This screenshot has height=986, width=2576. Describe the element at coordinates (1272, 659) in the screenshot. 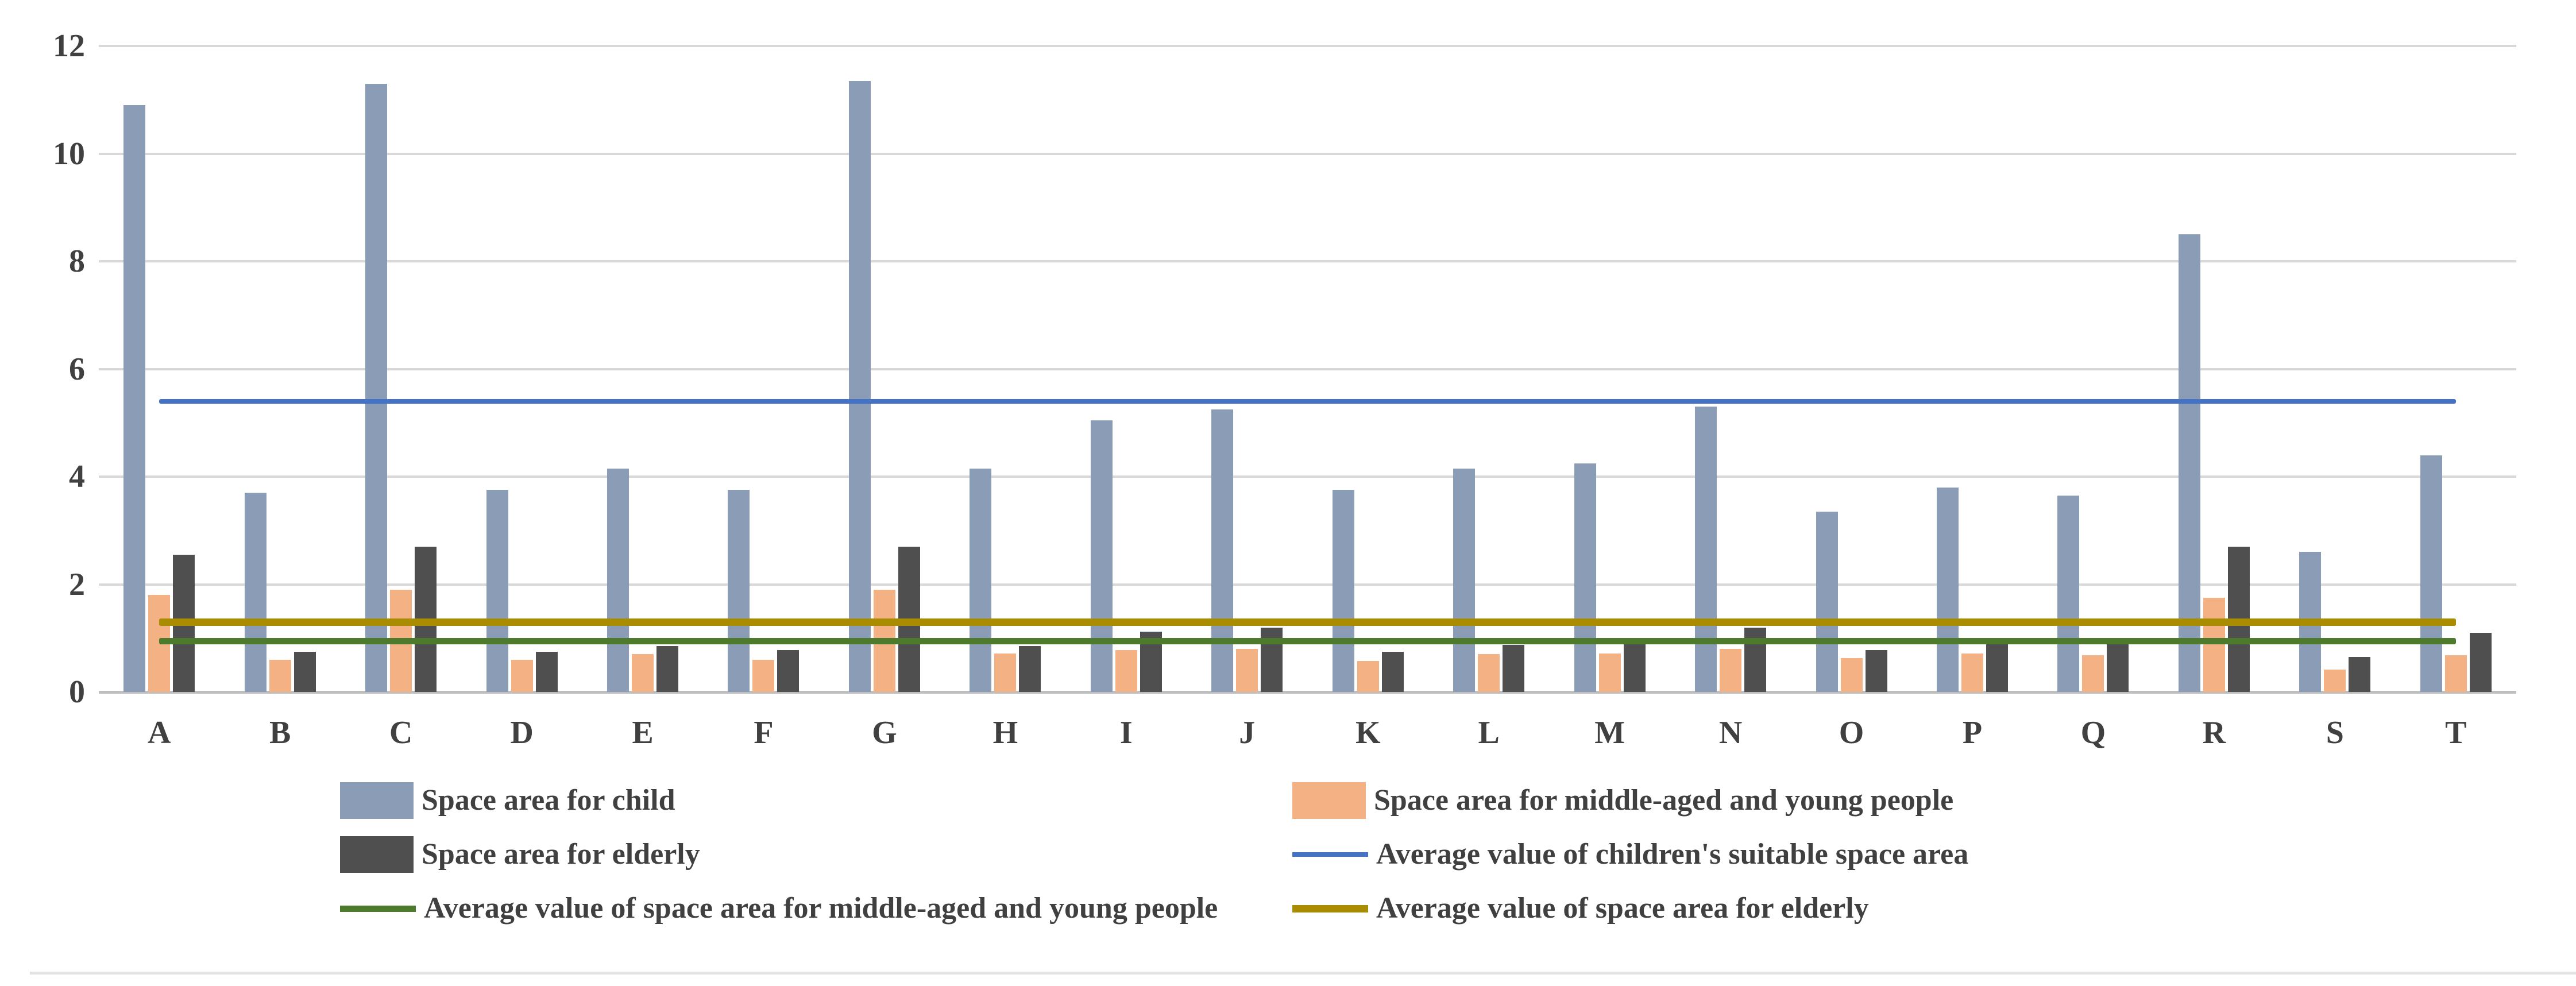

I see `bar-J-series2` at that location.